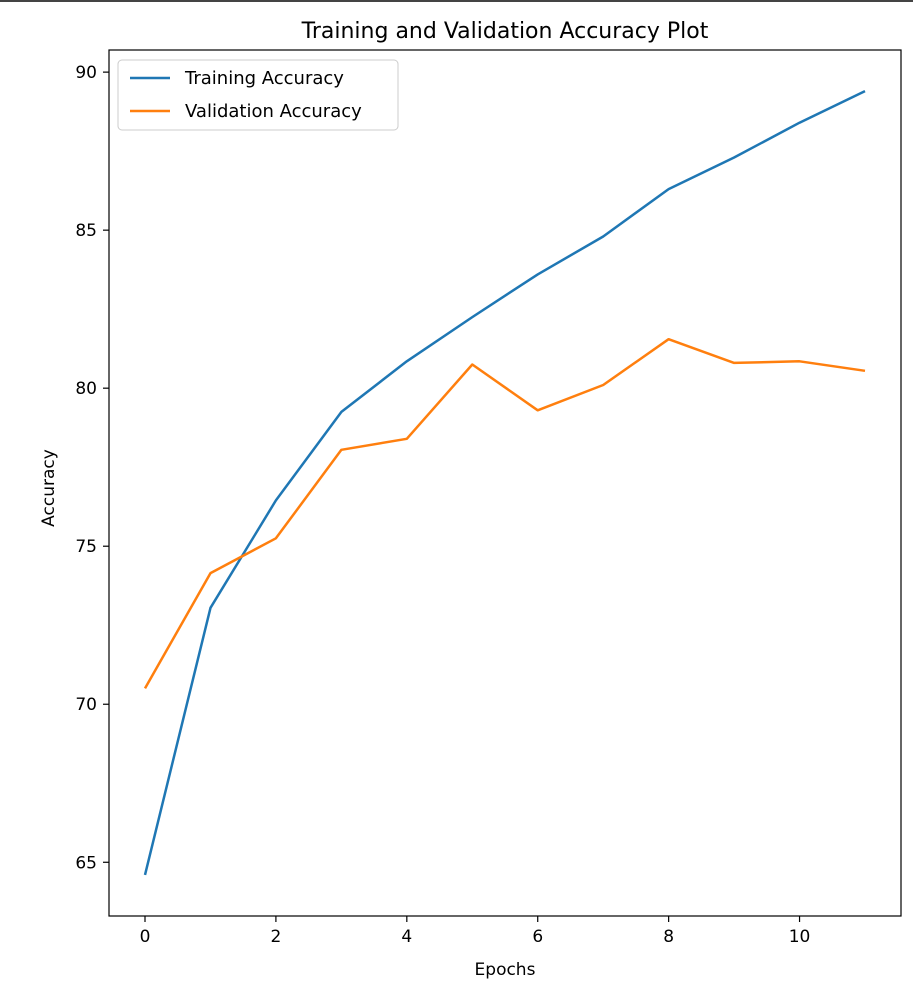 Image resolution: width=913 pixels, height=990 pixels. Describe the element at coordinates (668, 937) in the screenshot. I see `x-tick-label: 8` at that location.